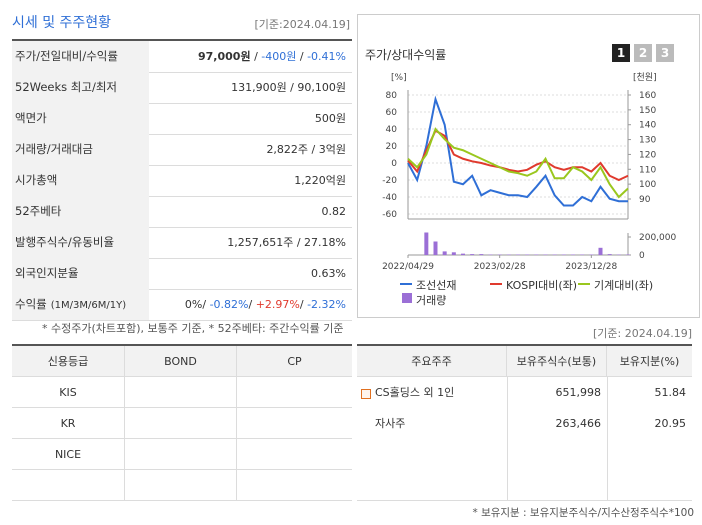 The width and height of the screenshot is (702, 525). What do you see at coordinates (279, 56) in the screenshot?
I see `value-part: -400원` at bounding box center [279, 56].